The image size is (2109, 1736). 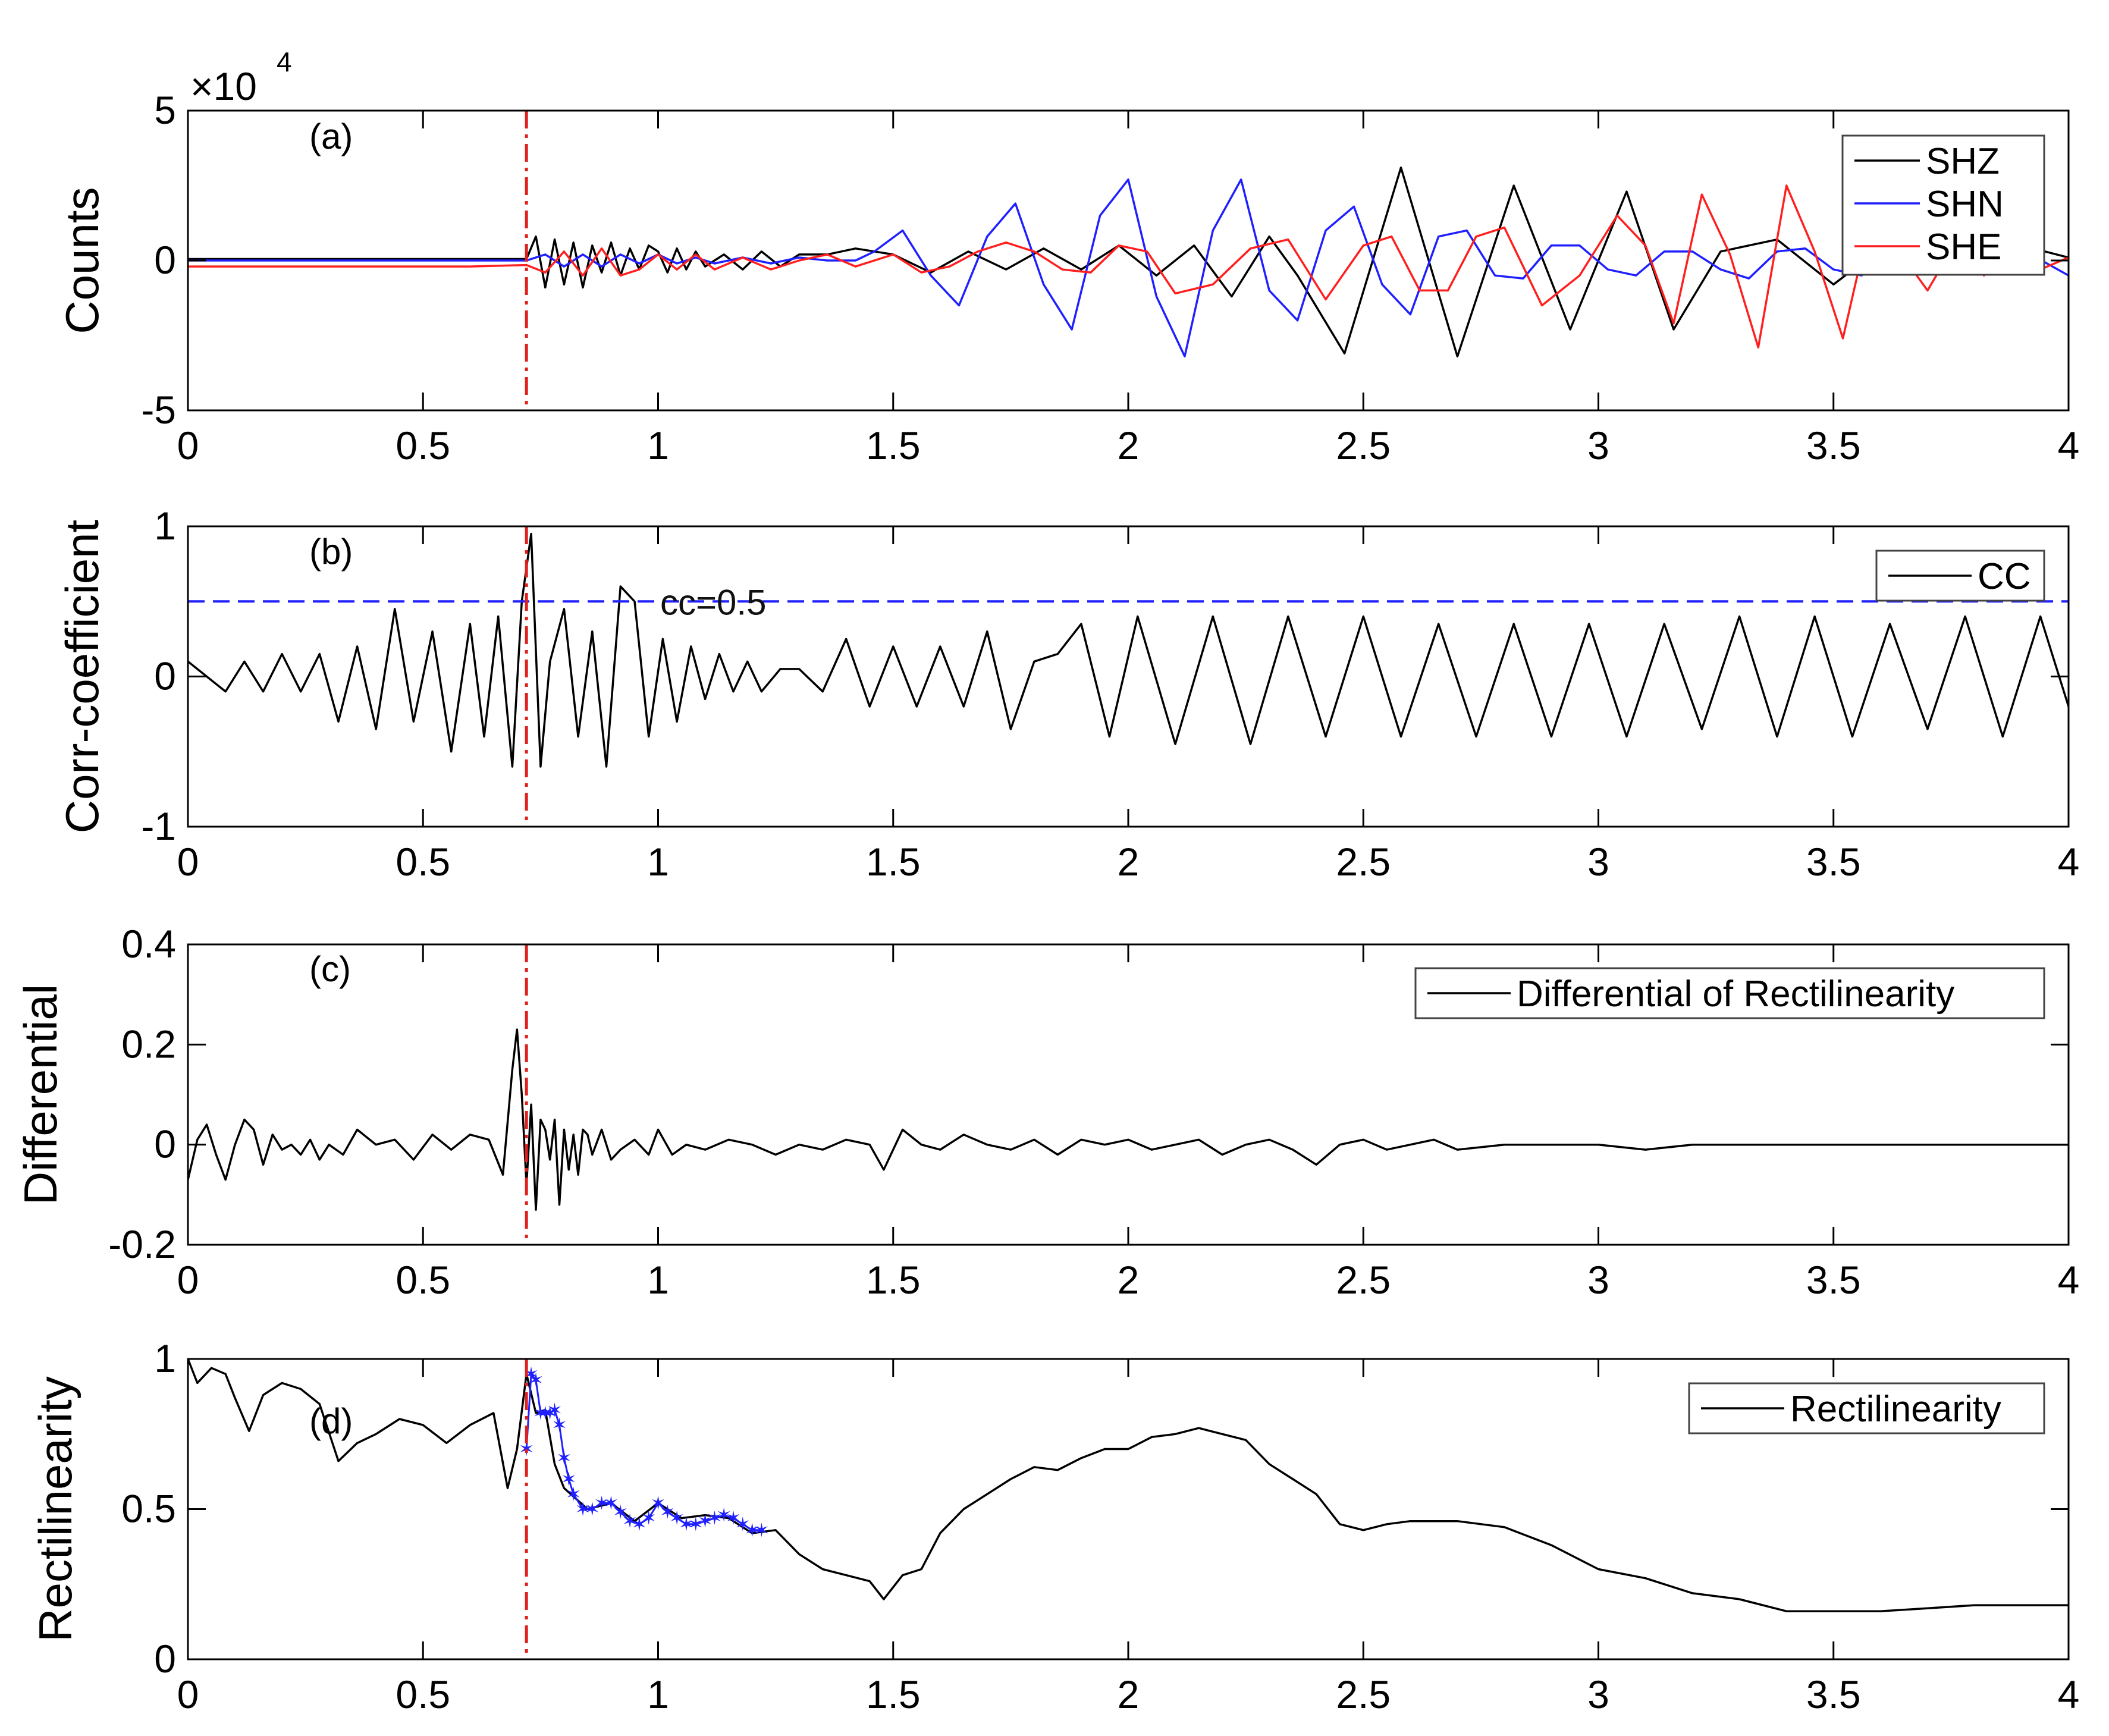 I want to click on y-tick-label: -0.2, so click(x=142, y=1244).